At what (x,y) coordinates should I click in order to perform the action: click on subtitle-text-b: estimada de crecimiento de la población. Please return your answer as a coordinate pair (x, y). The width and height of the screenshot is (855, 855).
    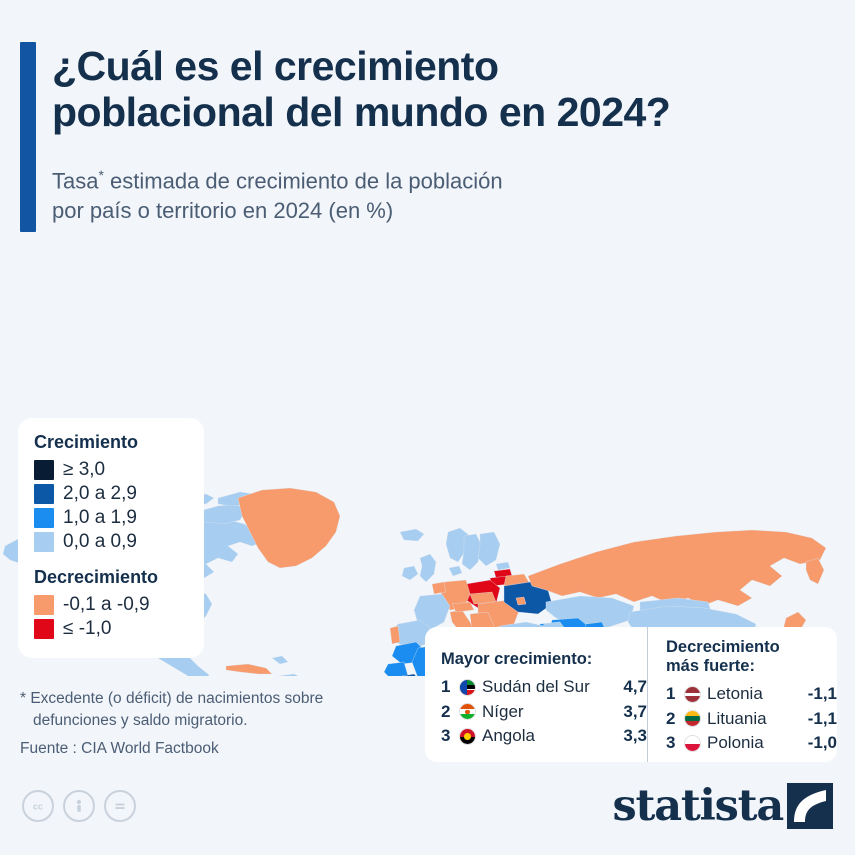
    Looking at the image, I should click on (303, 181).